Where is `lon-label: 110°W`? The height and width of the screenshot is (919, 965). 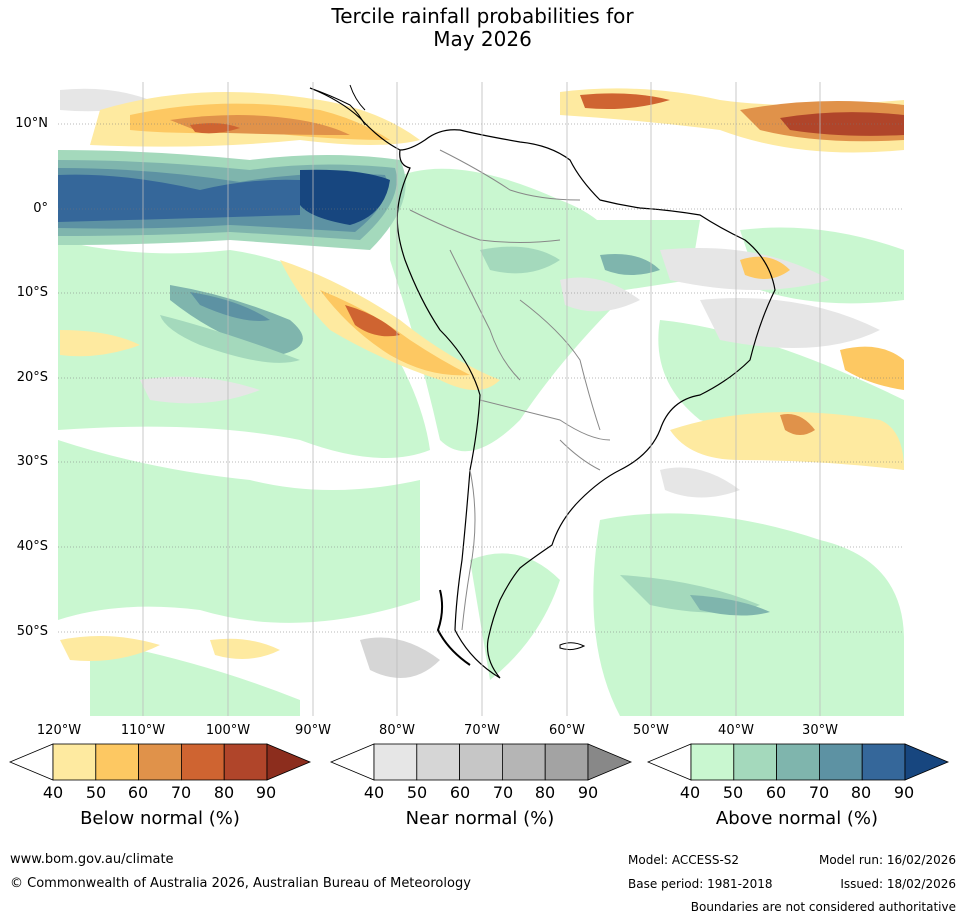 lon-label: 110°W is located at coordinates (143, 730).